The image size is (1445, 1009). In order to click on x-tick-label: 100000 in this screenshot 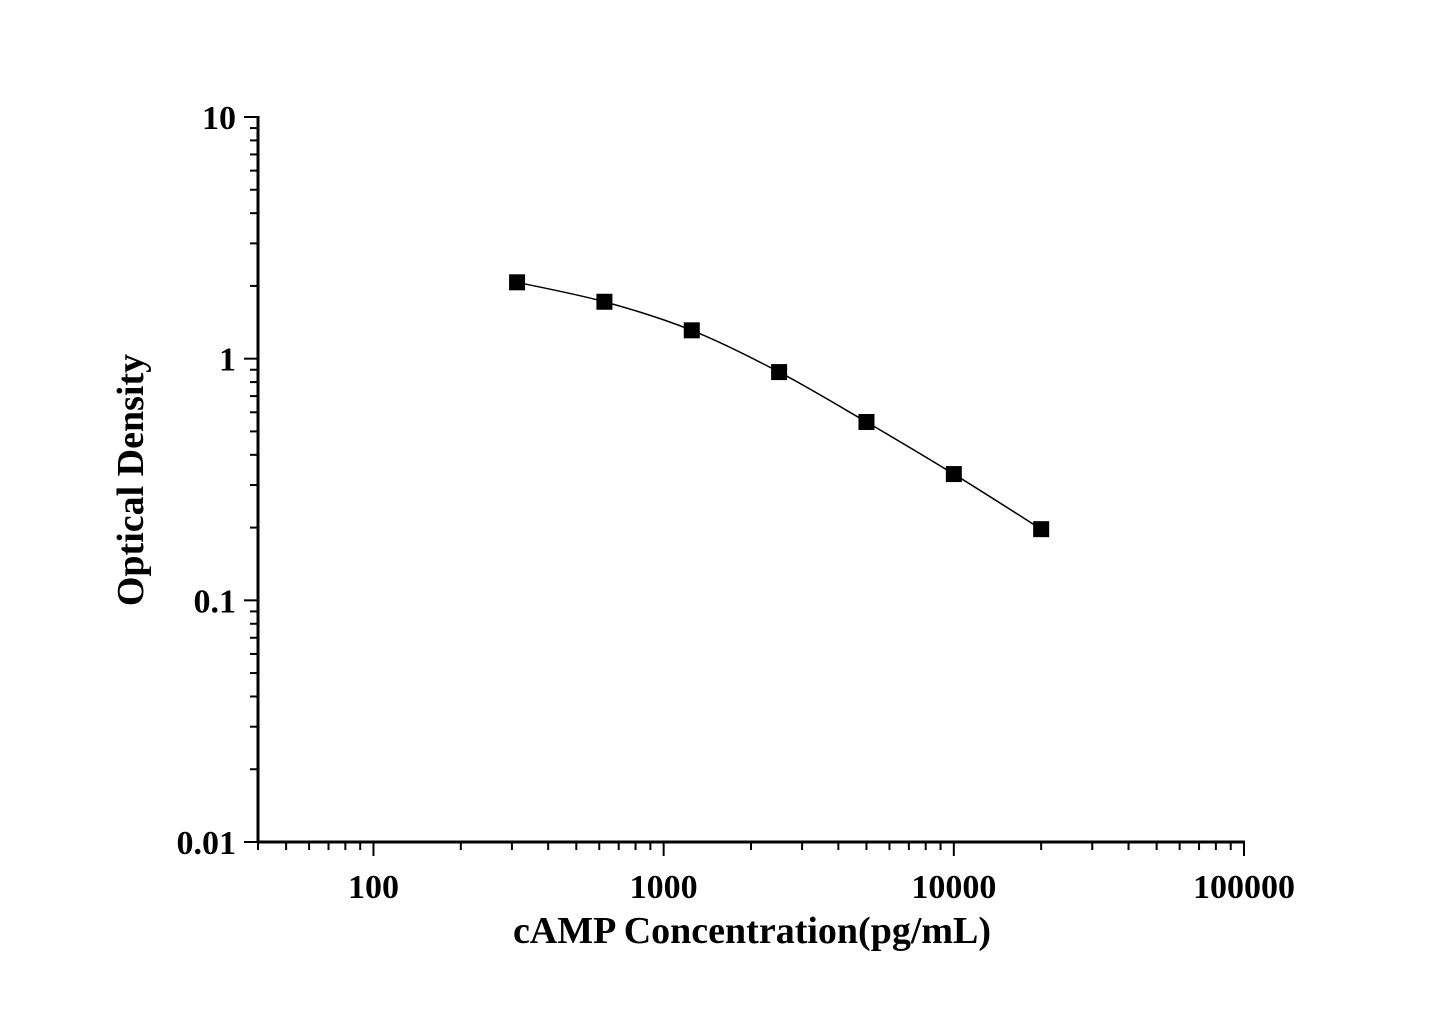, I will do `click(1244, 887)`.